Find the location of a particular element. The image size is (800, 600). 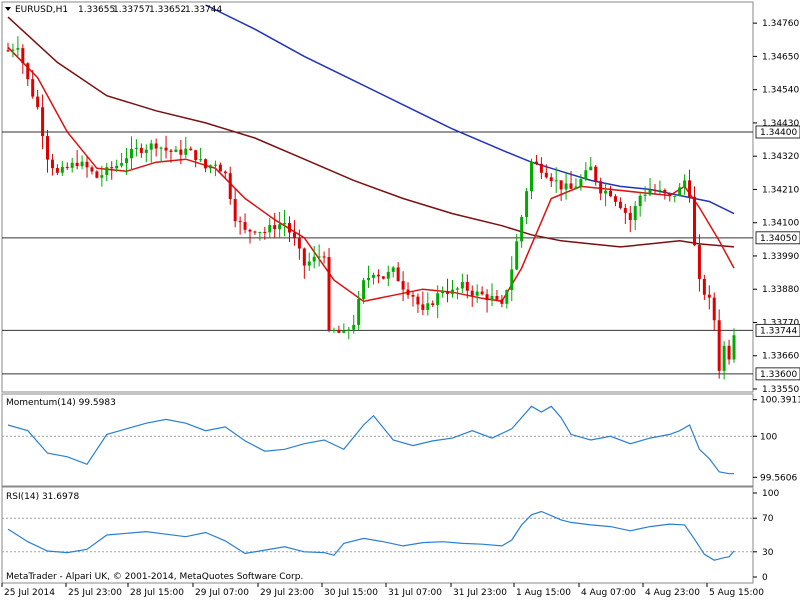

momentum-panel-frame is located at coordinates (377, 440).